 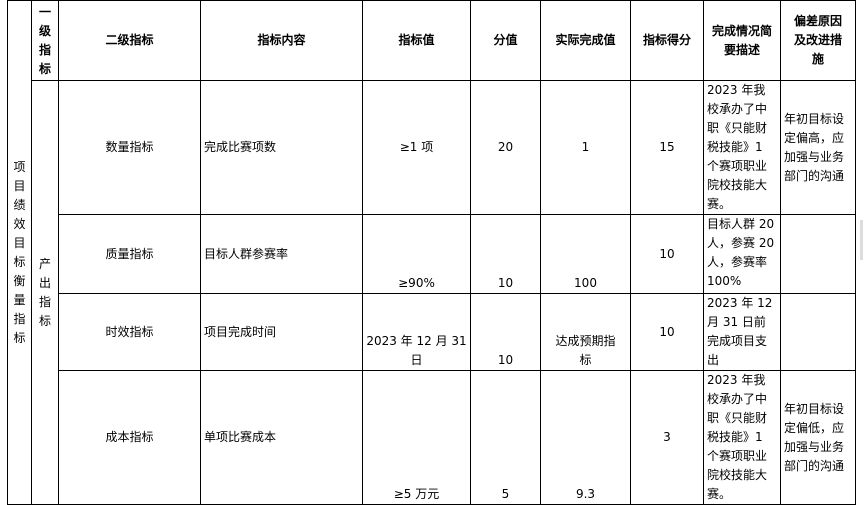 I want to click on level2-cell: 数量指标, so click(x=129, y=147).